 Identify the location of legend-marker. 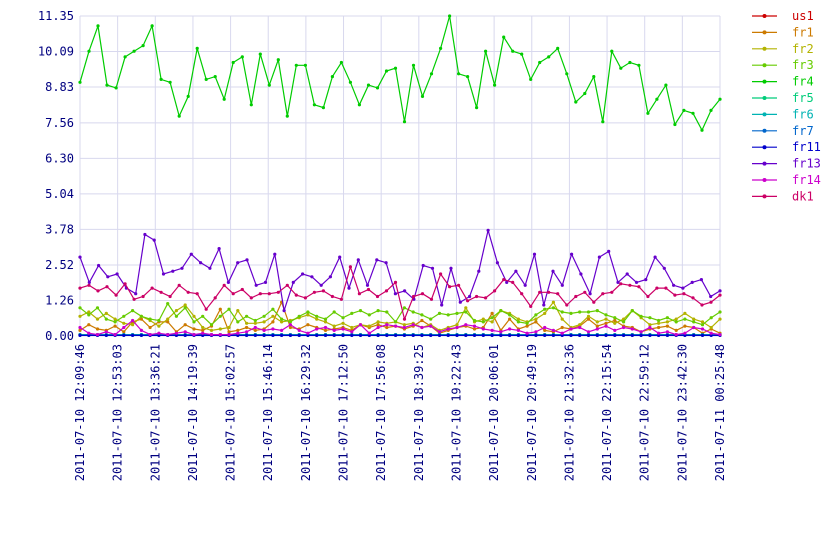
(764, 196).